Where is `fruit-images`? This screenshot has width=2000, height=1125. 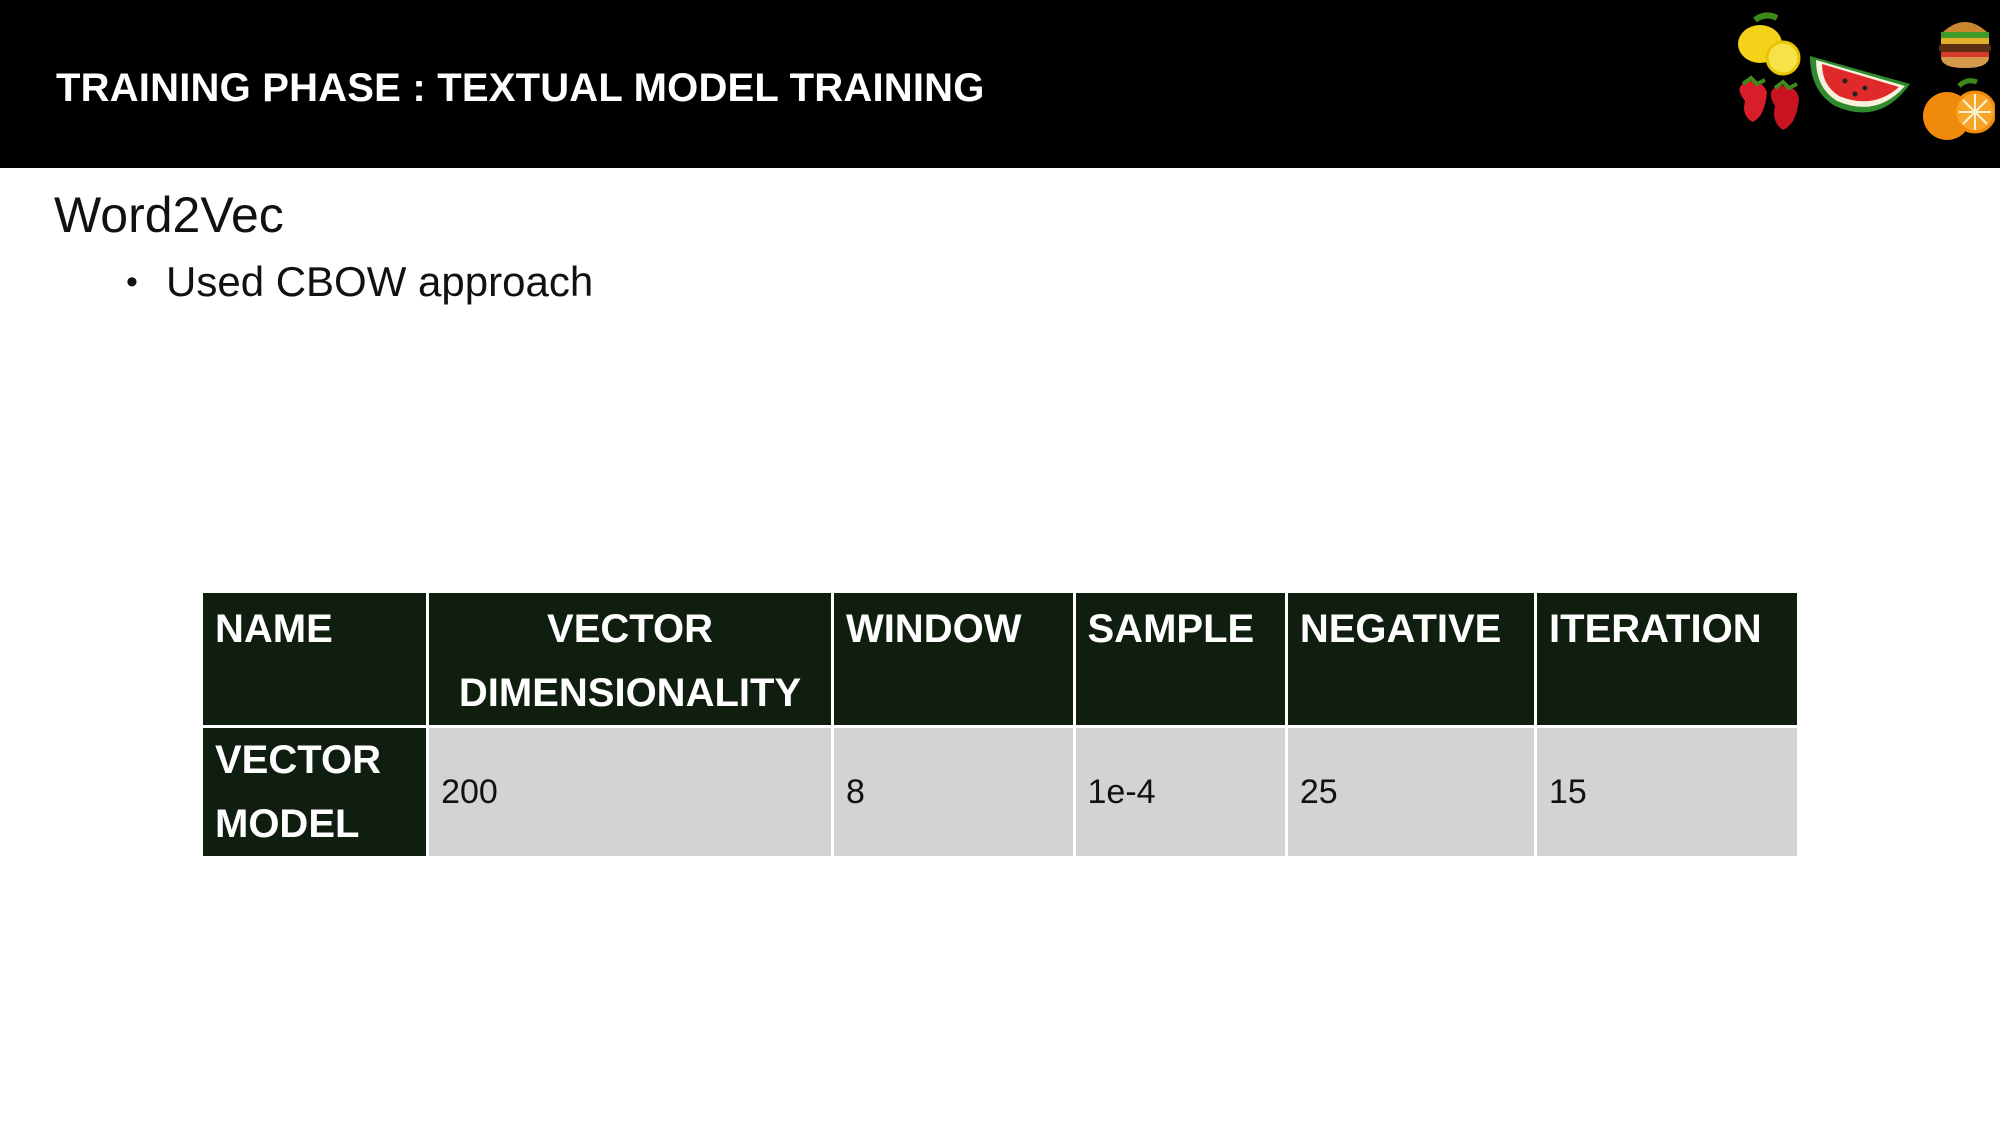 fruit-images is located at coordinates (1866, 76).